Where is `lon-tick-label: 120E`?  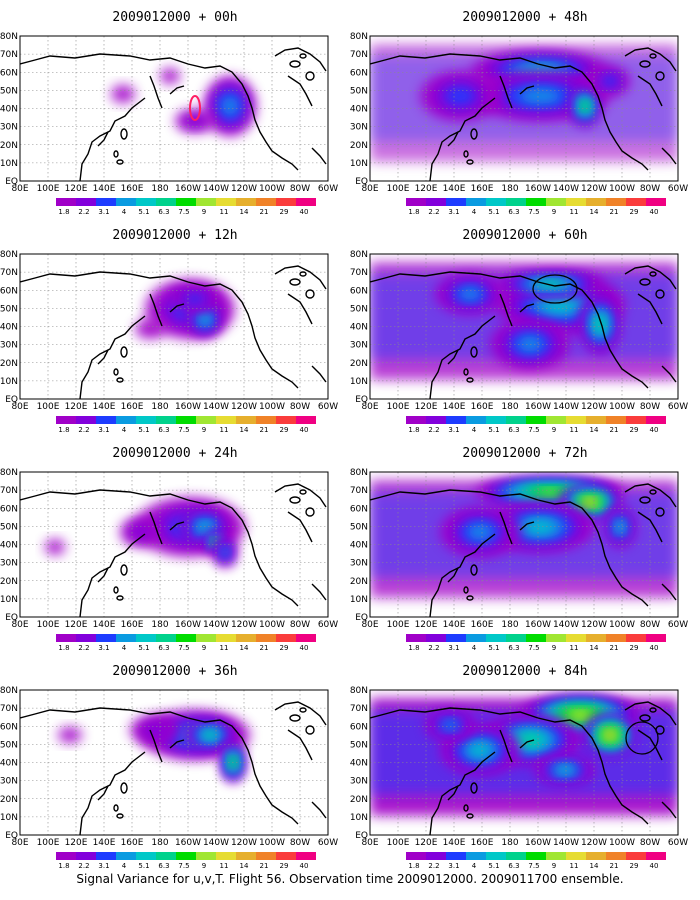
lon-tick-label: 120E is located at coordinates (426, 625).